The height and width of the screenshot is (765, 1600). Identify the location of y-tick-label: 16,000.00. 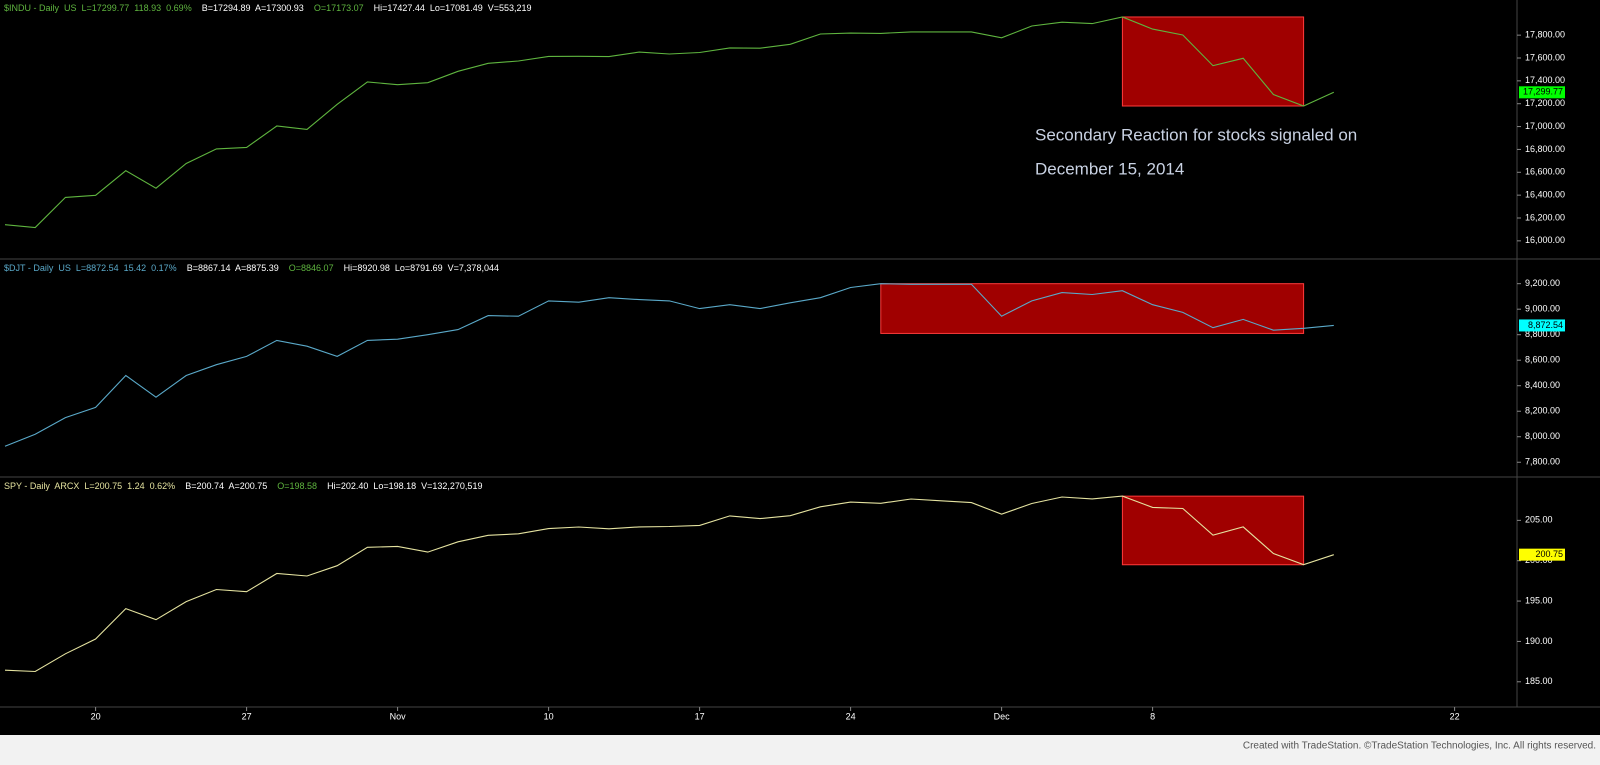
(1545, 240).